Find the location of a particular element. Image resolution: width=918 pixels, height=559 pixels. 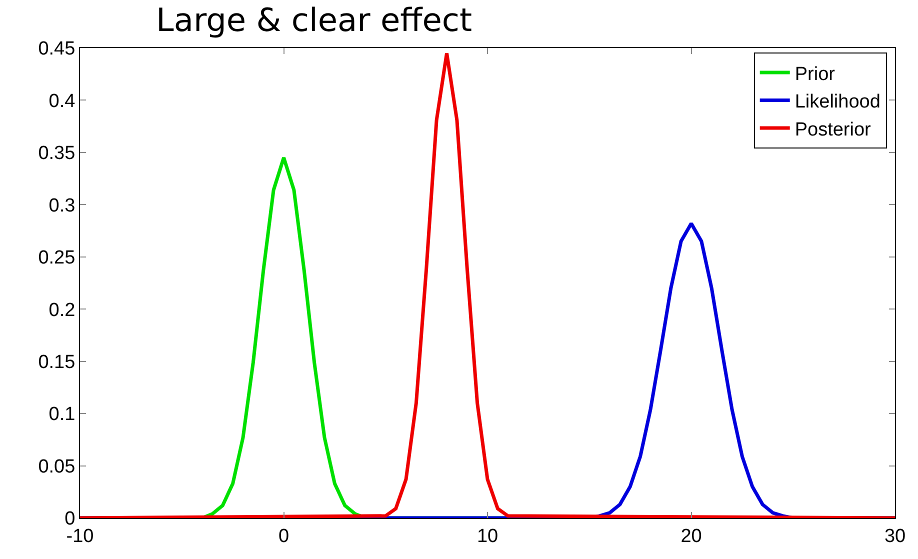

y-tick-label: 0.1 is located at coordinates (62, 415).